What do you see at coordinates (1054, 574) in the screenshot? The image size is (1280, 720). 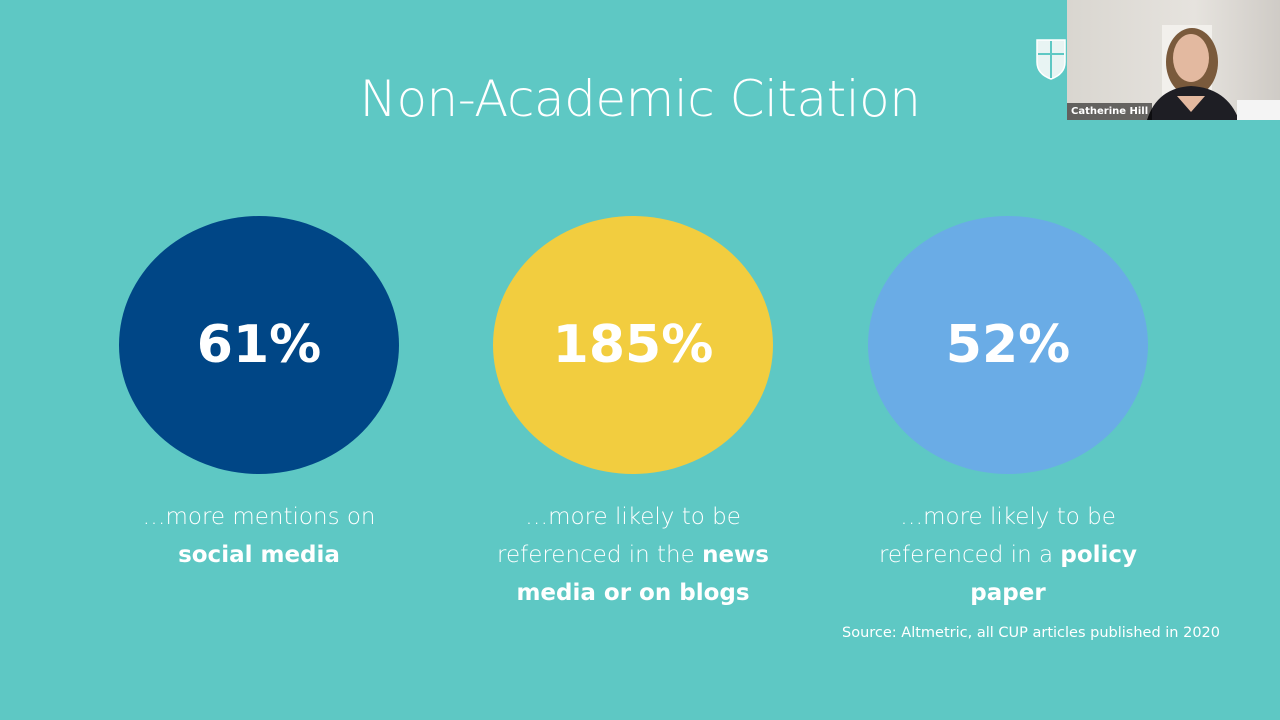 I see `desc-emphasis: policy paper` at bounding box center [1054, 574].